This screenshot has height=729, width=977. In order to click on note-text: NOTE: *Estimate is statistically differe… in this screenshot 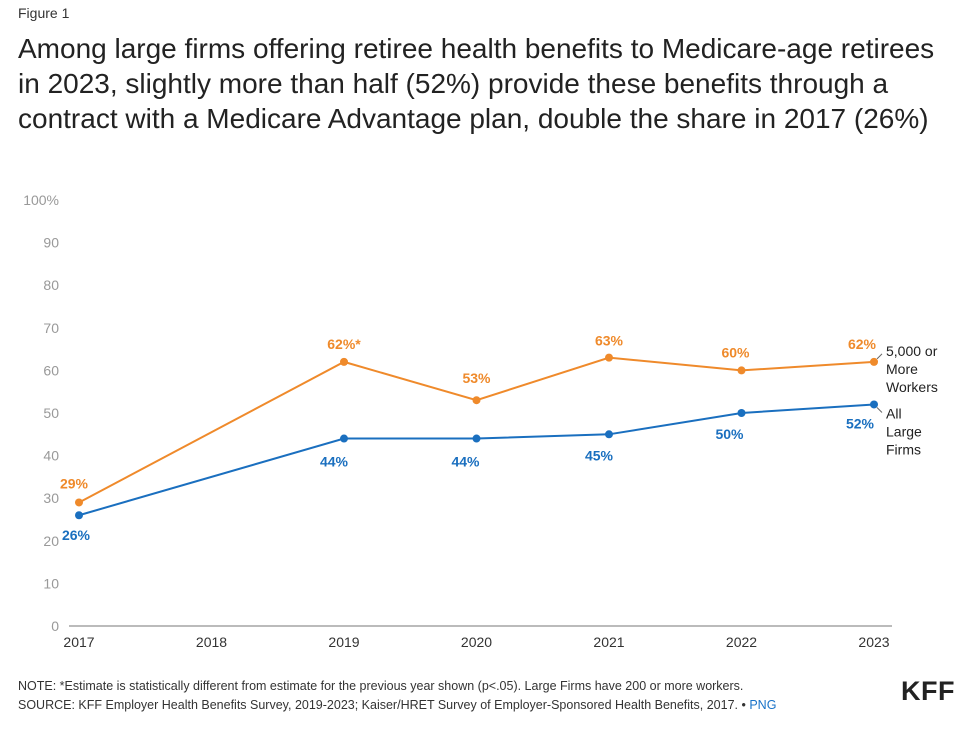, I will do `click(381, 686)`.